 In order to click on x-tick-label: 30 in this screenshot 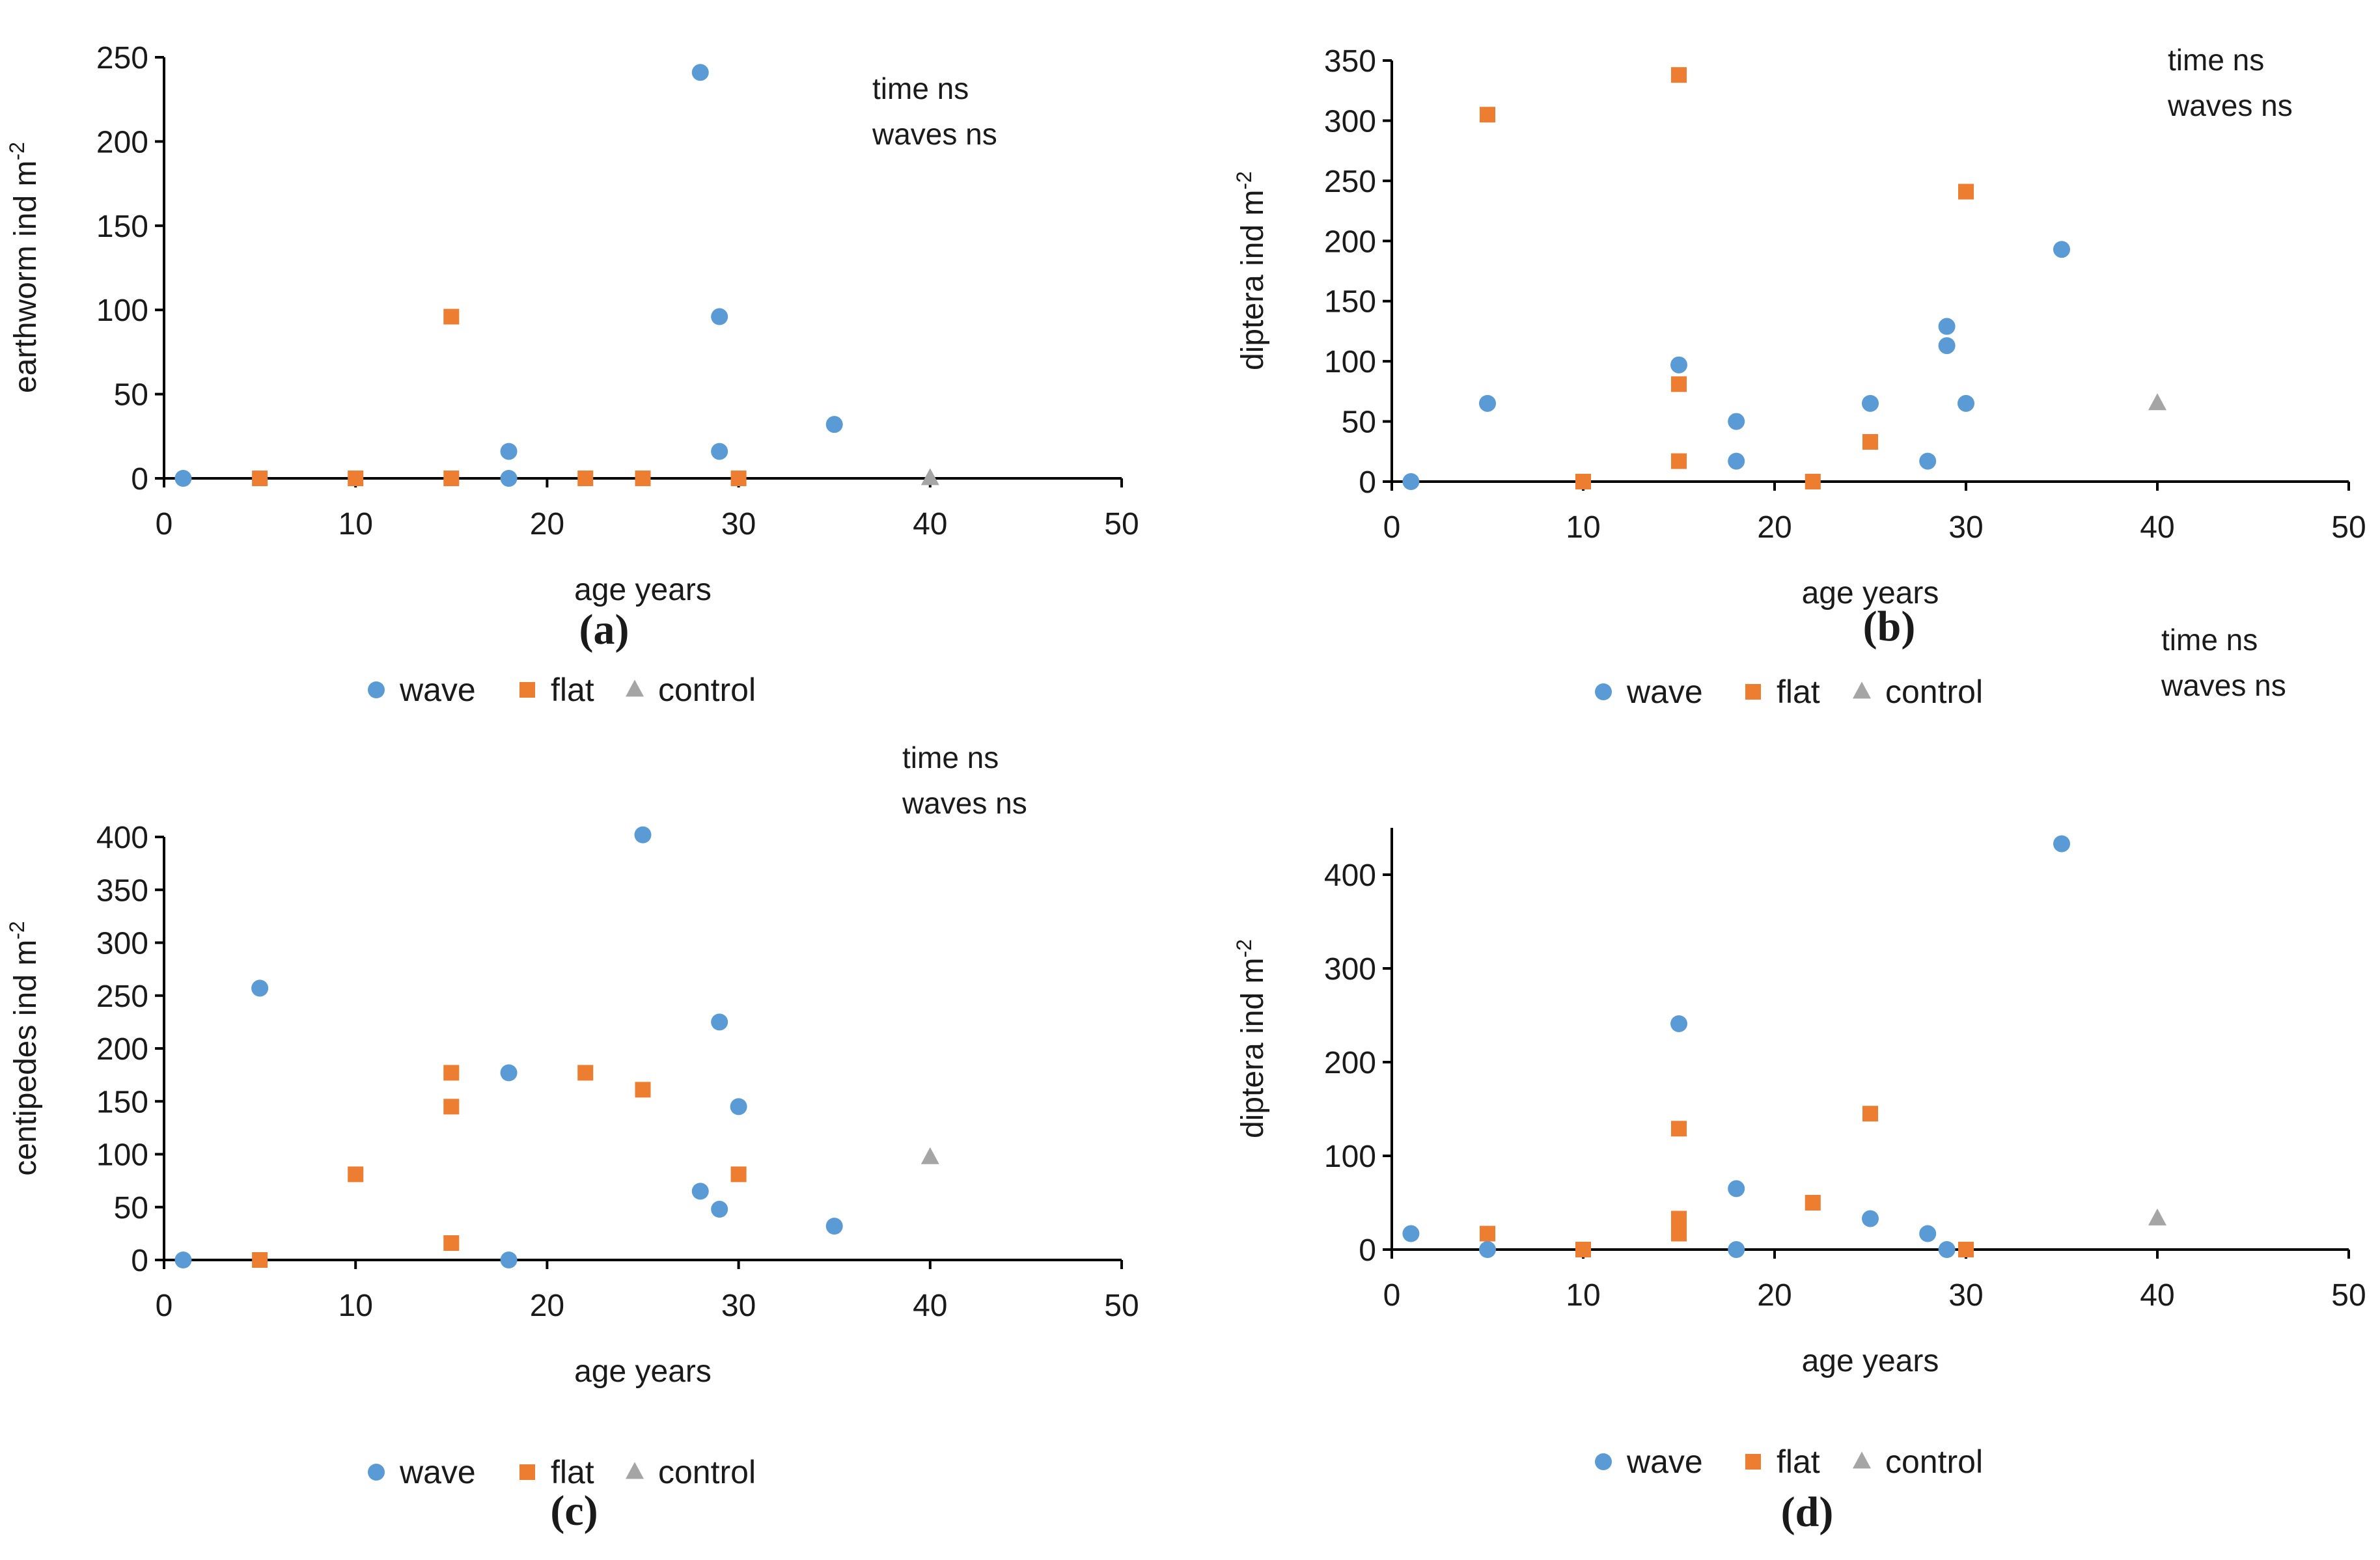, I will do `click(1966, 1295)`.